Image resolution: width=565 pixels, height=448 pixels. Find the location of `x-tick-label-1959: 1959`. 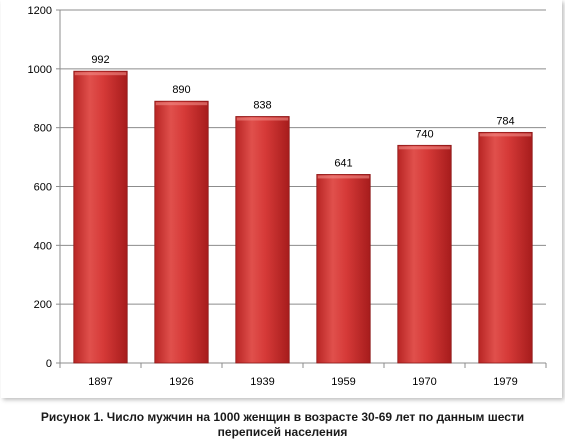

x-tick-label-1959: 1959 is located at coordinates (343, 382).